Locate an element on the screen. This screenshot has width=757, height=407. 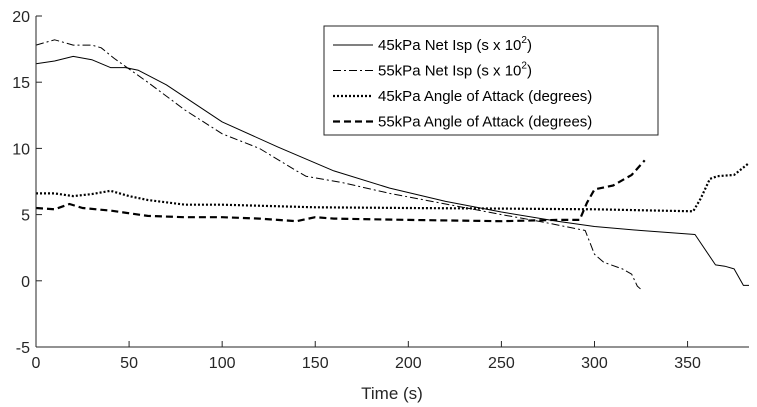
legend-box is located at coordinates (491, 80).